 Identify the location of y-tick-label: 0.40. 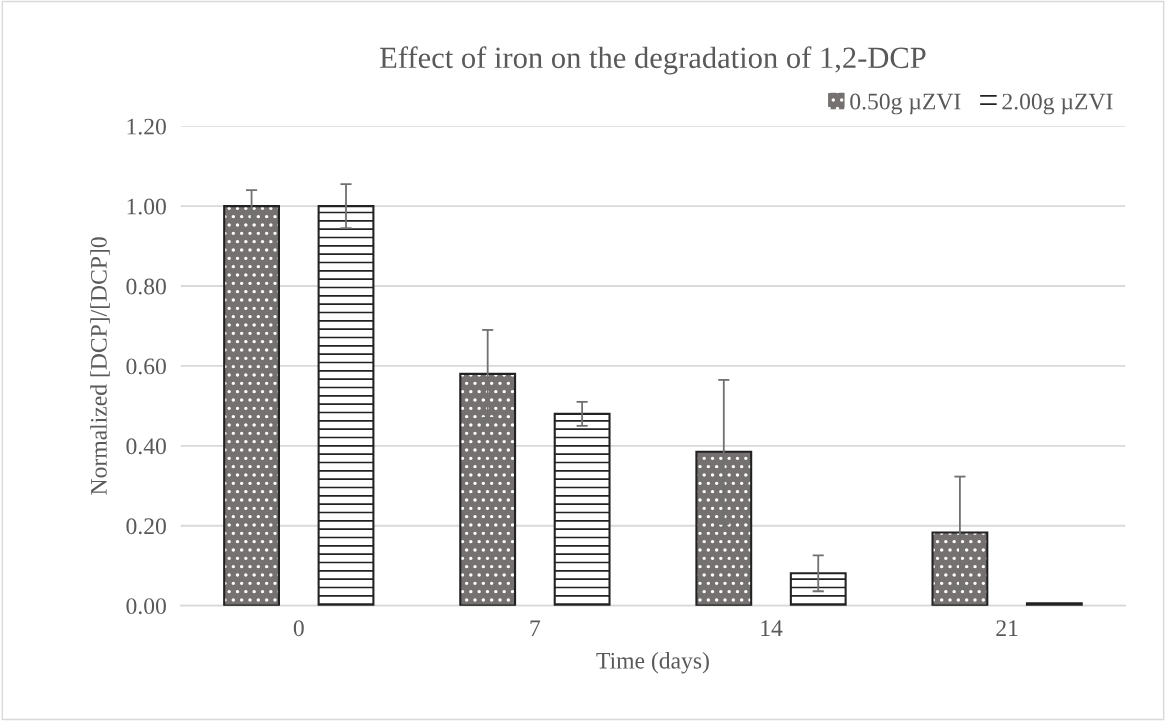
(146, 446).